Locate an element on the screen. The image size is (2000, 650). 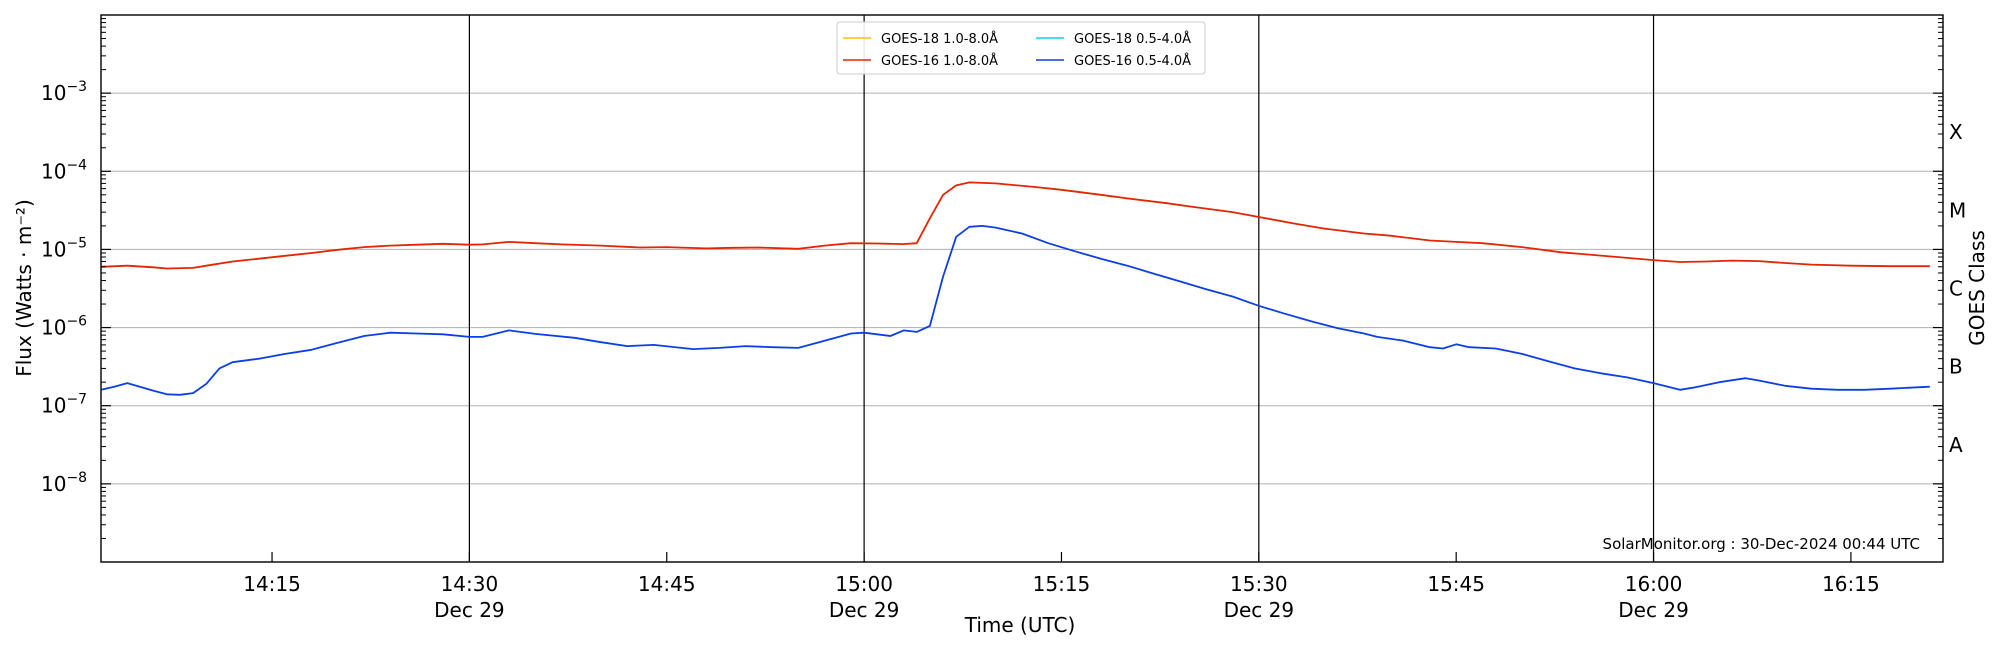
x-tick-label: 14:45 is located at coordinates (667, 584).